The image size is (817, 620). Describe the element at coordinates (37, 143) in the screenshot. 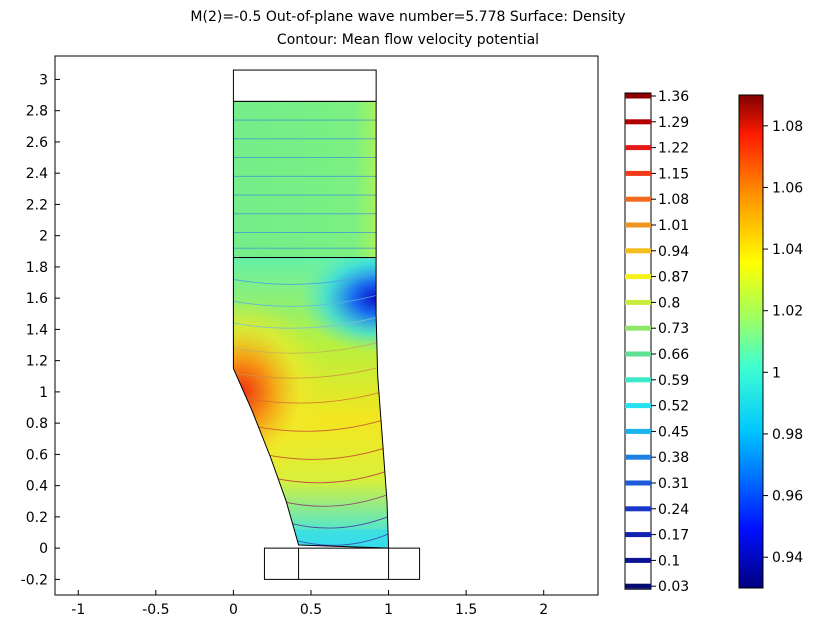

I see `y-tick-label: 2.6` at that location.